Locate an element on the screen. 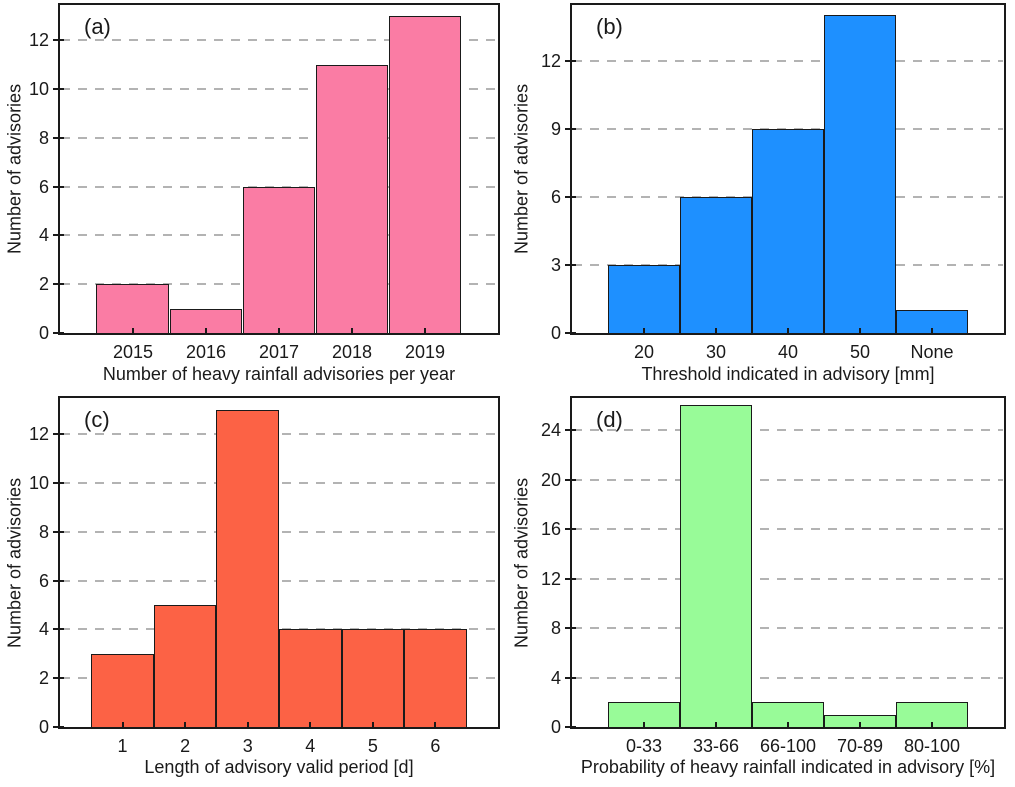  panel-letter-b: (b) is located at coordinates (609, 26).